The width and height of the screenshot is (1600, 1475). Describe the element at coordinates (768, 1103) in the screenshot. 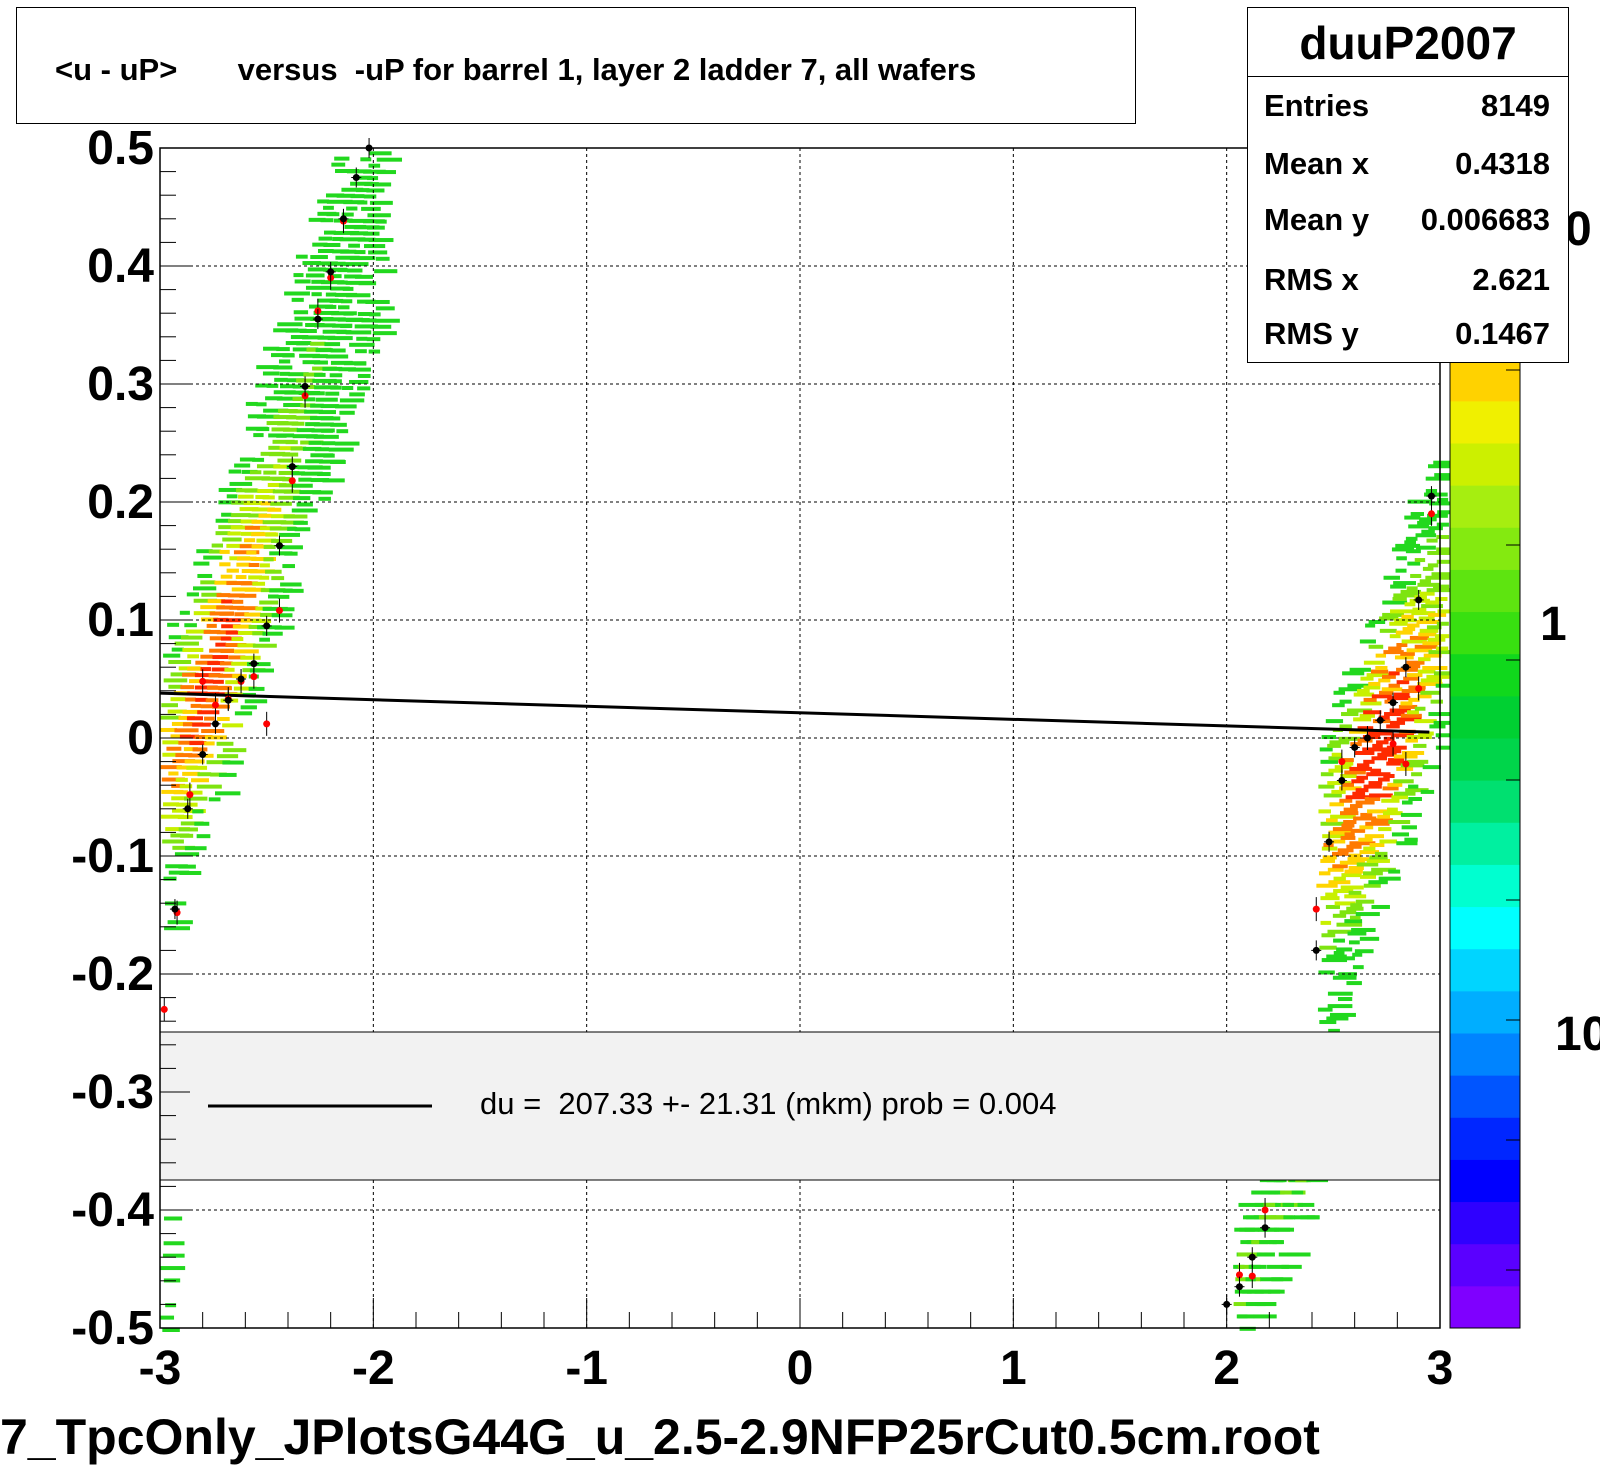

I see `fit-legend-text: du = 207.33 +- 21.31 (mkm) prob = 0.004` at that location.